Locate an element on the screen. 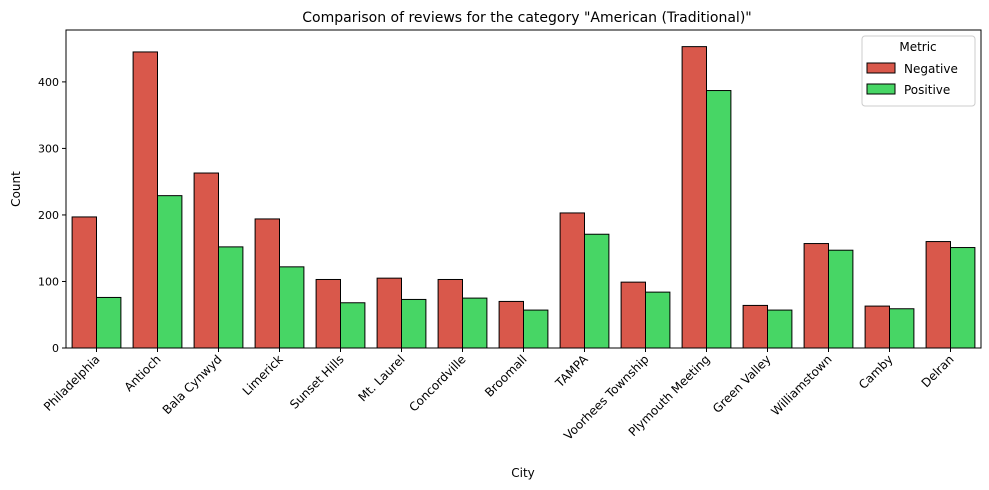 The image size is (989, 490). x-tick-label: Antioch is located at coordinates (143, 373).